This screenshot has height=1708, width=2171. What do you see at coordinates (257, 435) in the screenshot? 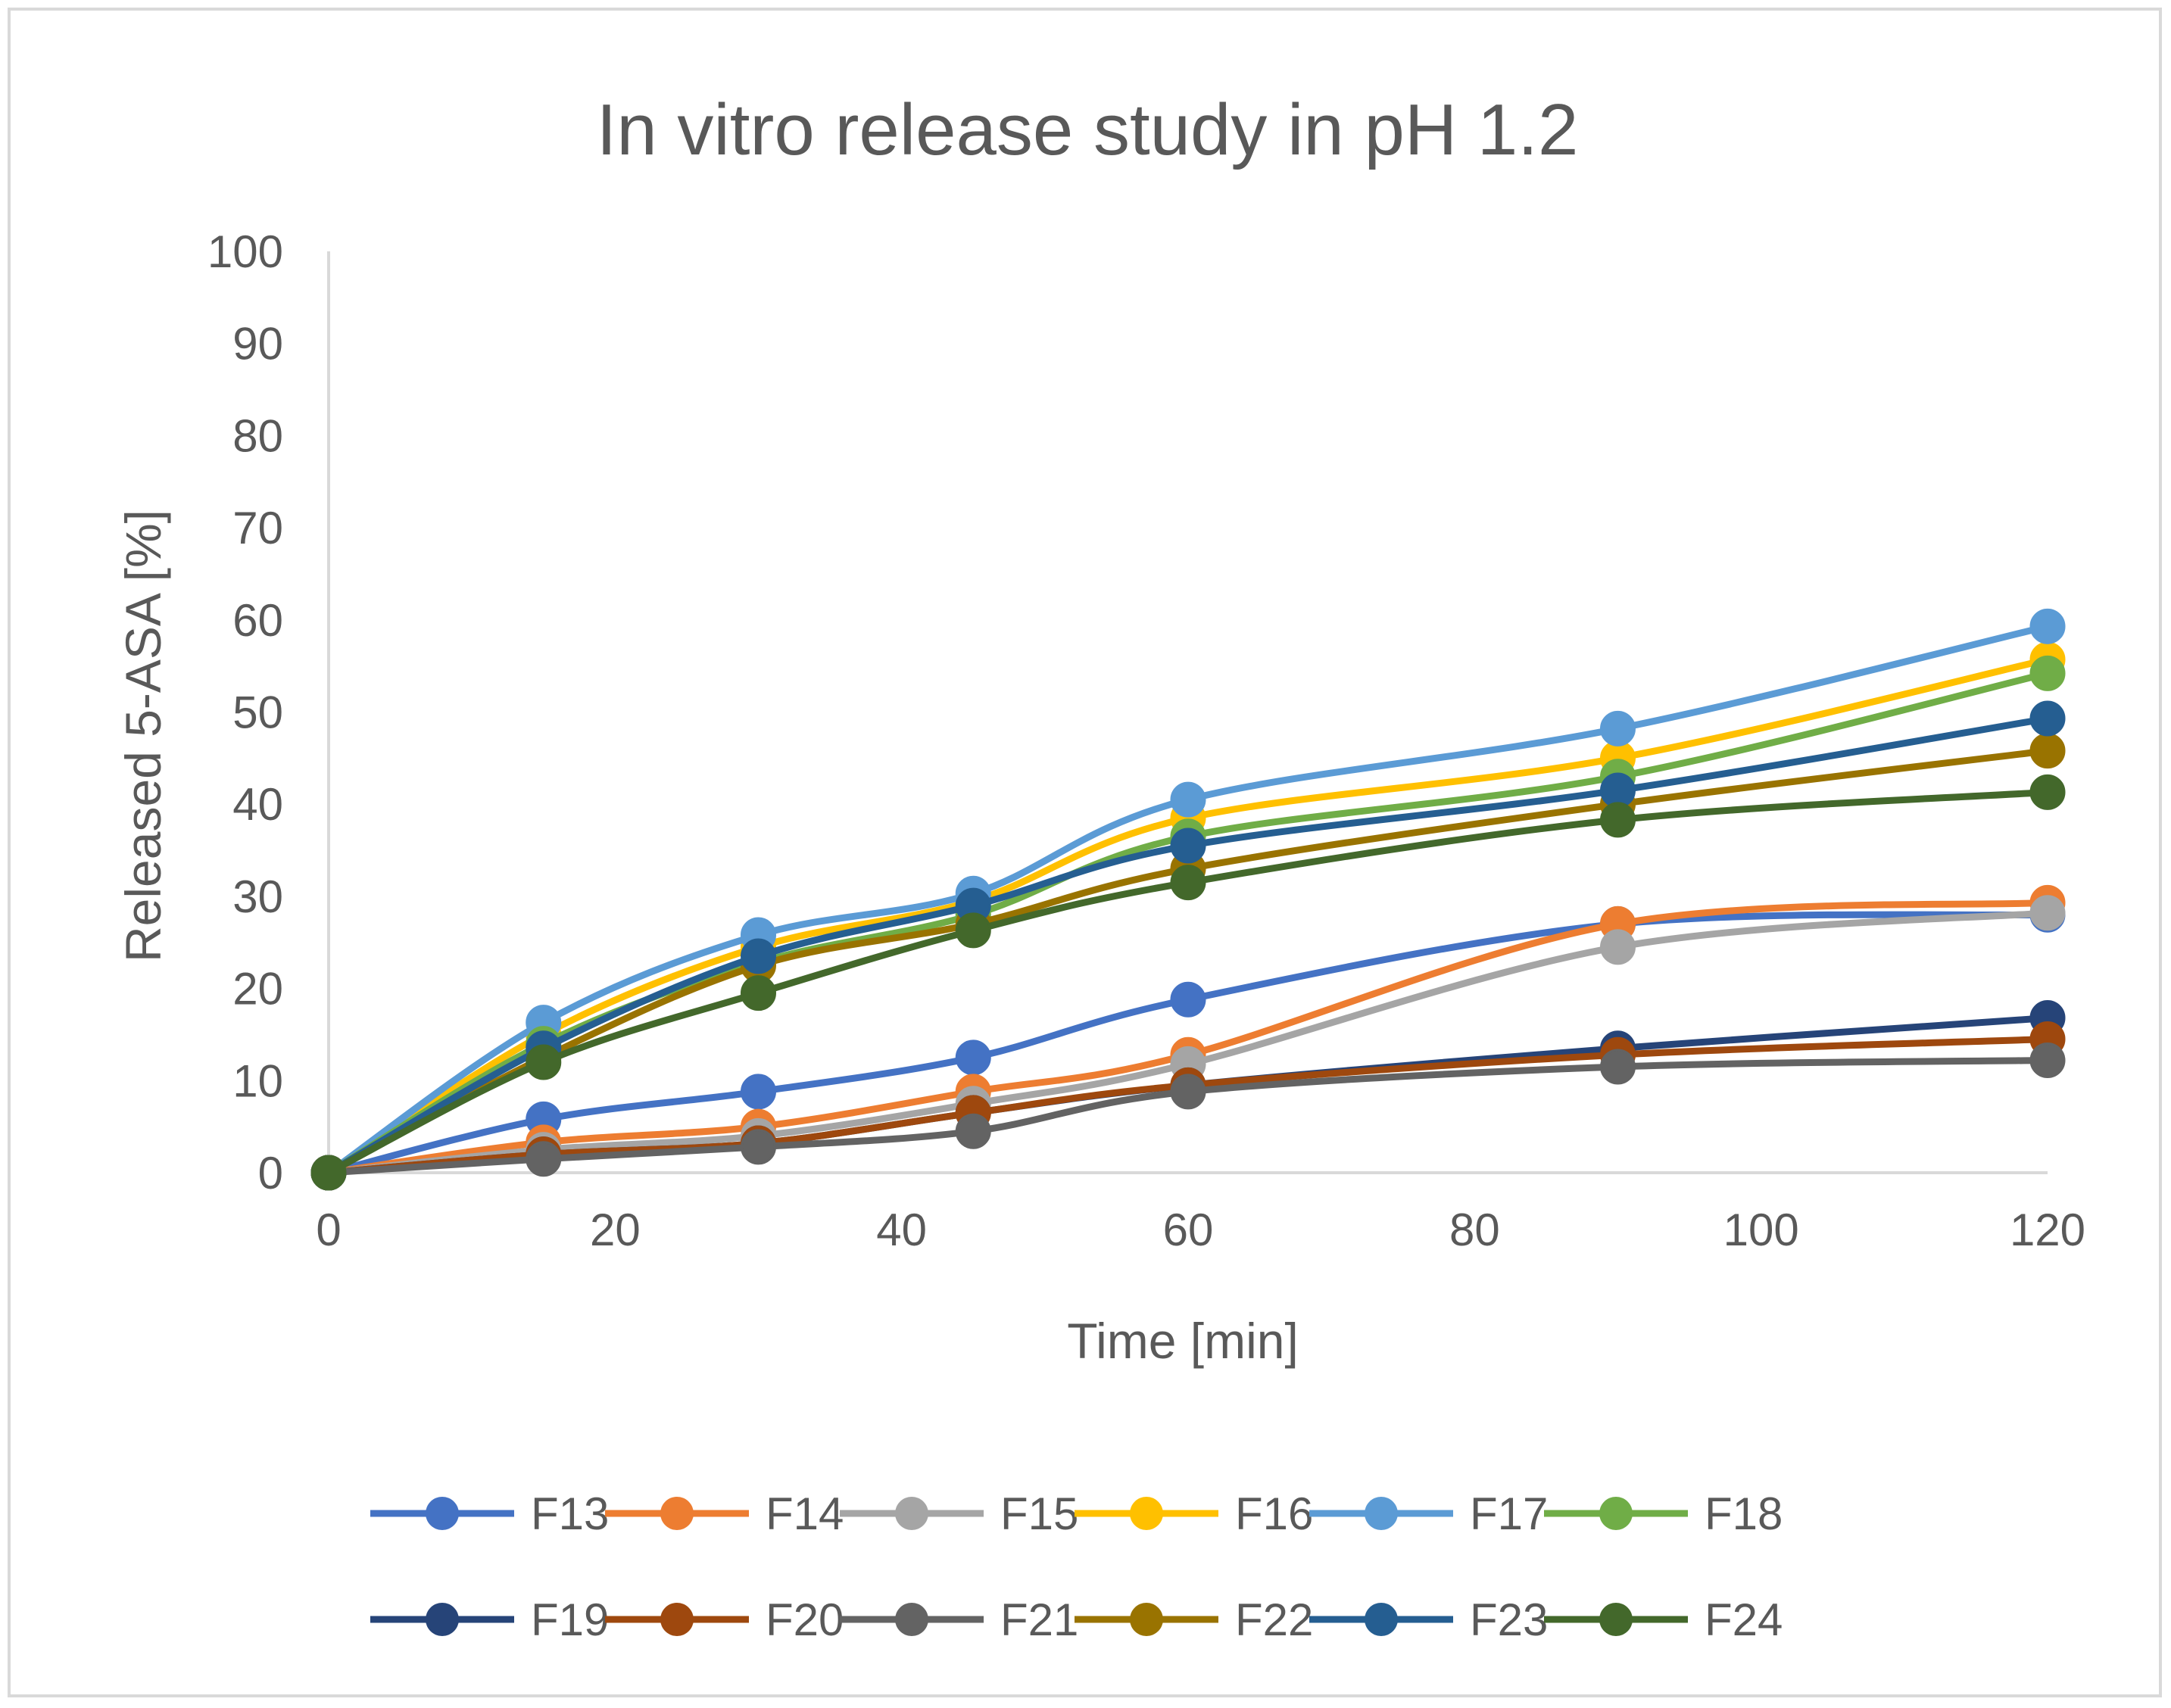
I see `y-tick-label: 80` at bounding box center [257, 435].